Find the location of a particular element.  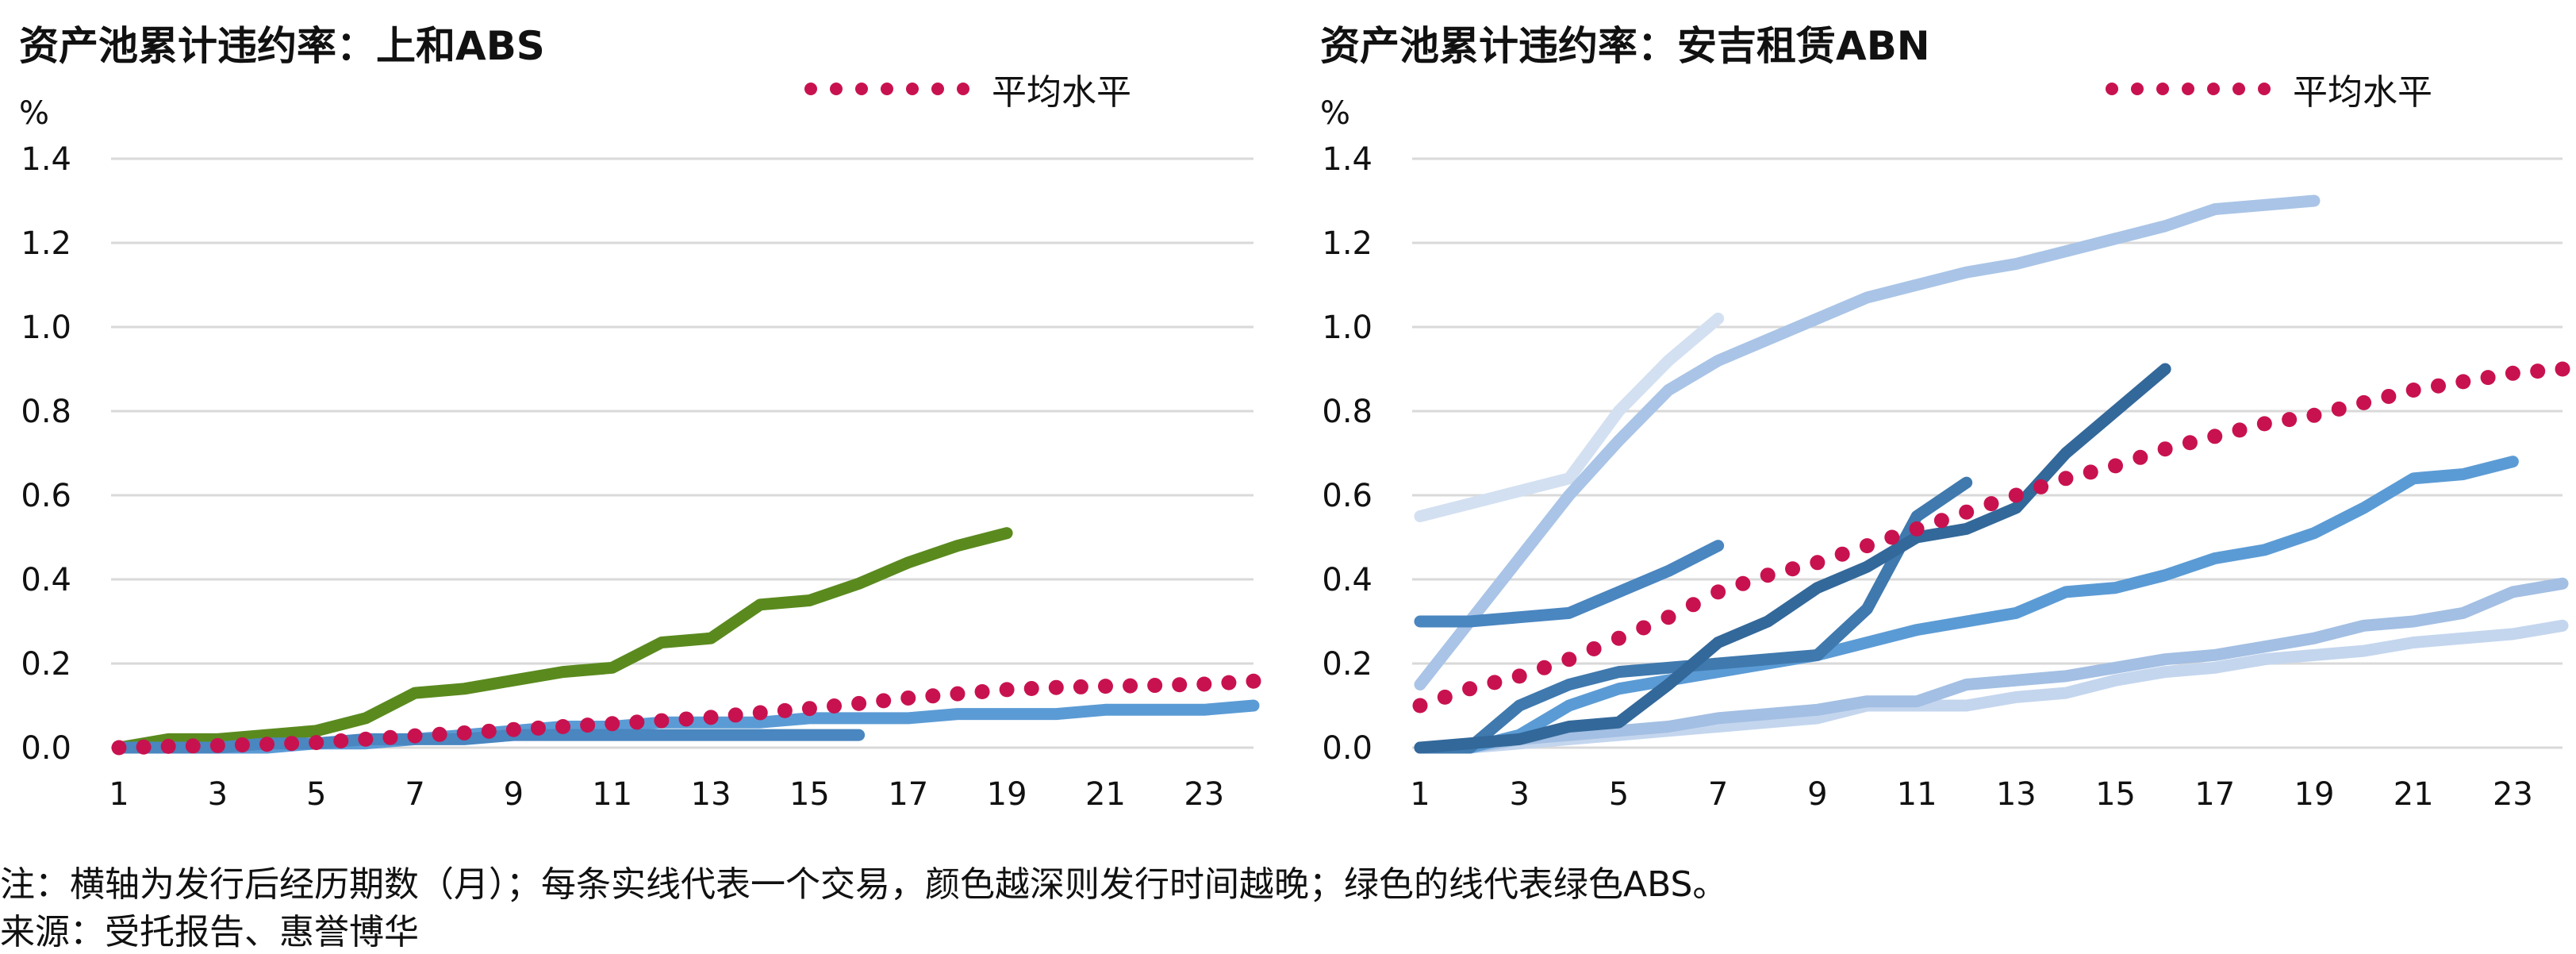

source-note: 来源：受托报告、惠誉博华 is located at coordinates (209, 932).